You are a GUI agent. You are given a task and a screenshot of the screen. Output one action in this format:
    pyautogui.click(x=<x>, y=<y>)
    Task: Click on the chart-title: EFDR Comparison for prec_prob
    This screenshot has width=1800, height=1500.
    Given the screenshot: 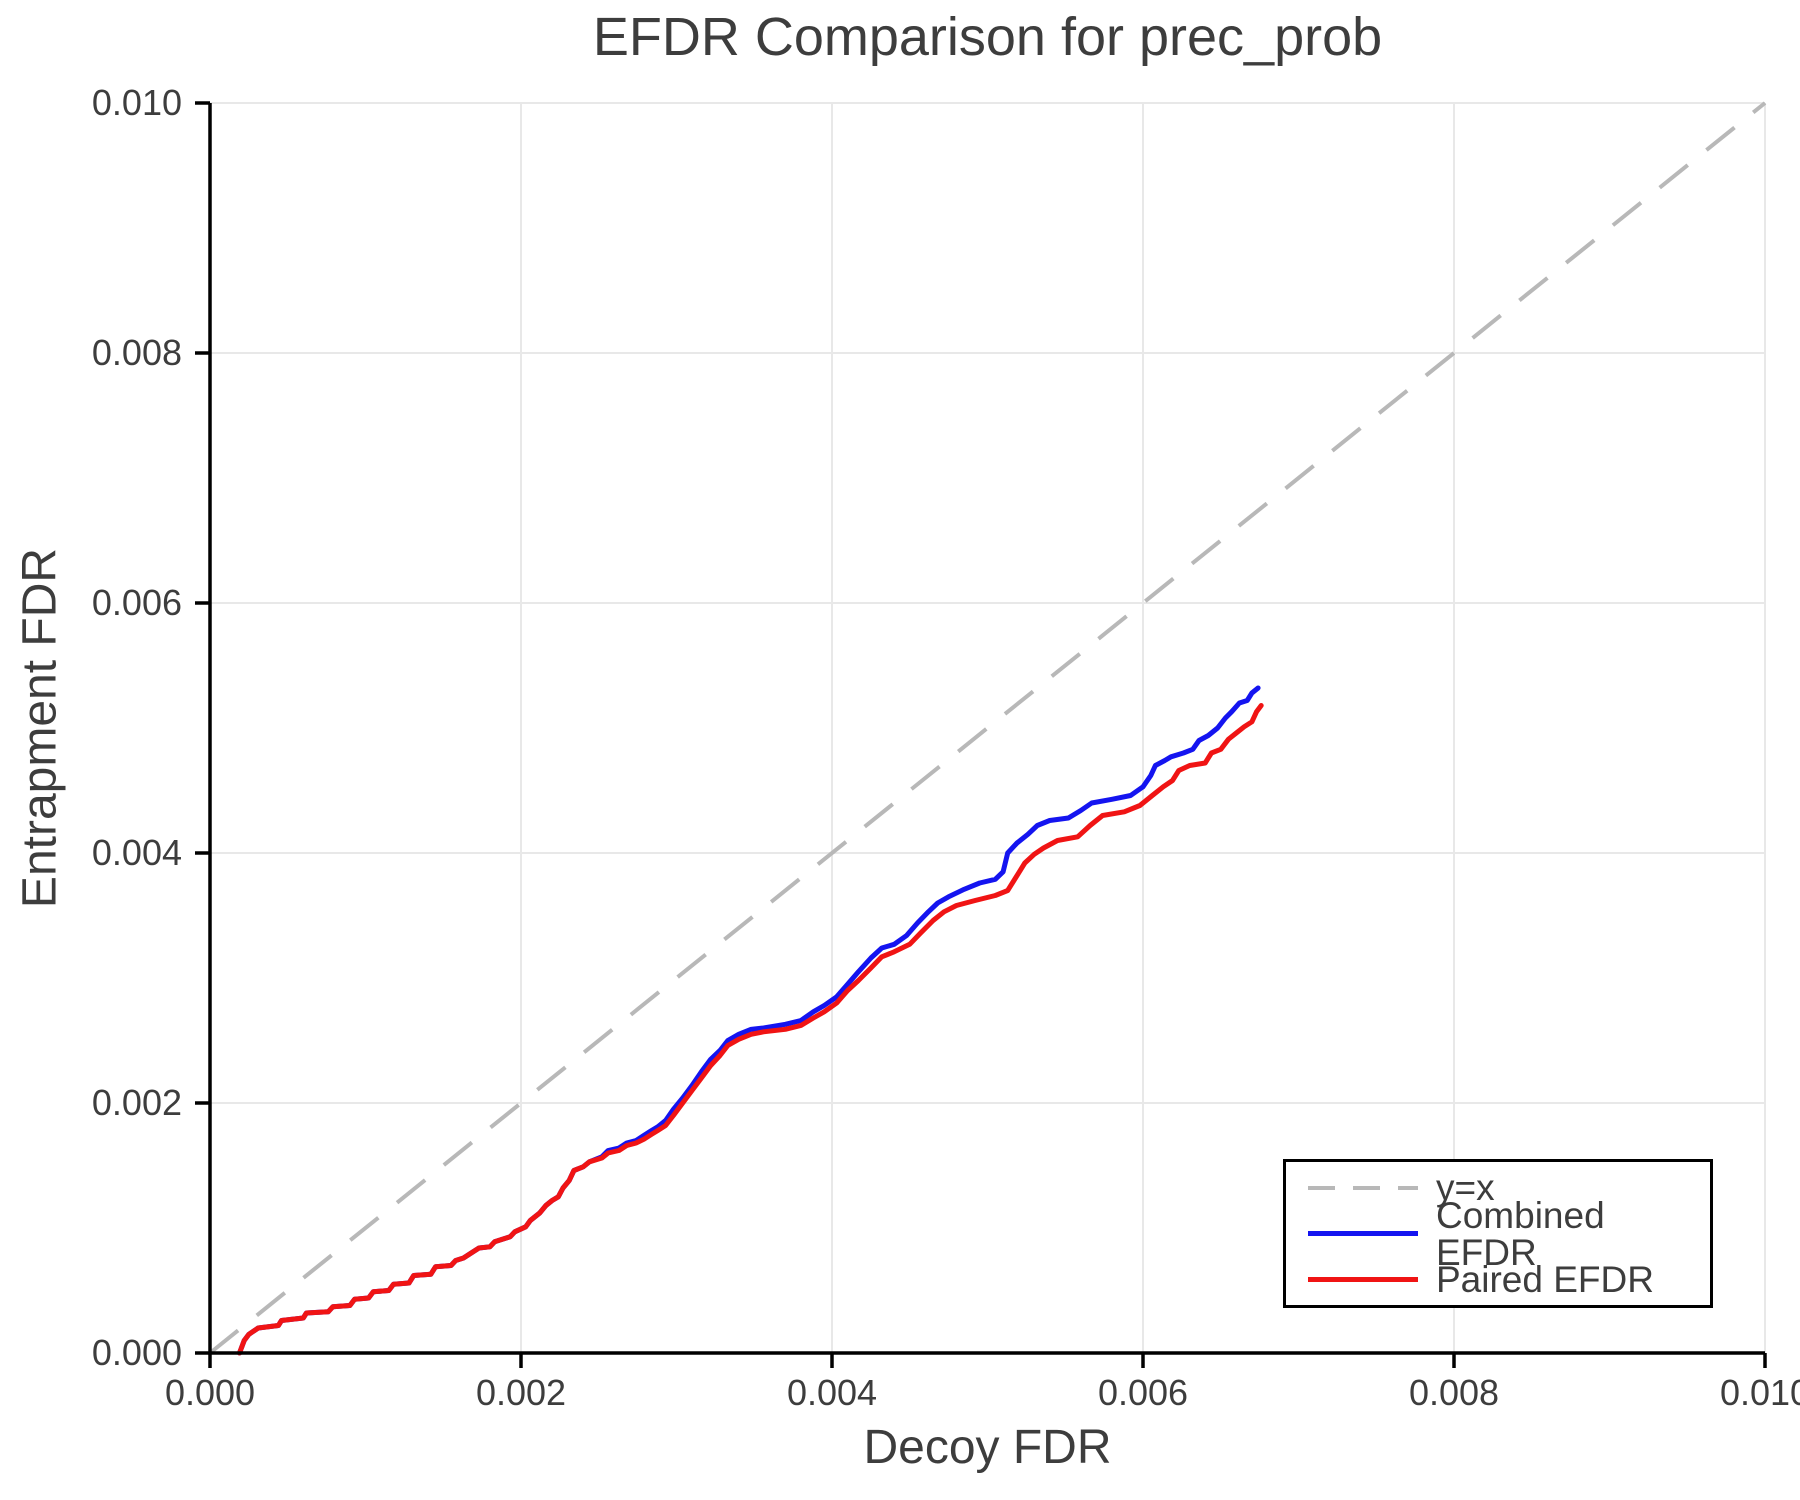 What is the action you would take?
    pyautogui.click(x=987, y=37)
    